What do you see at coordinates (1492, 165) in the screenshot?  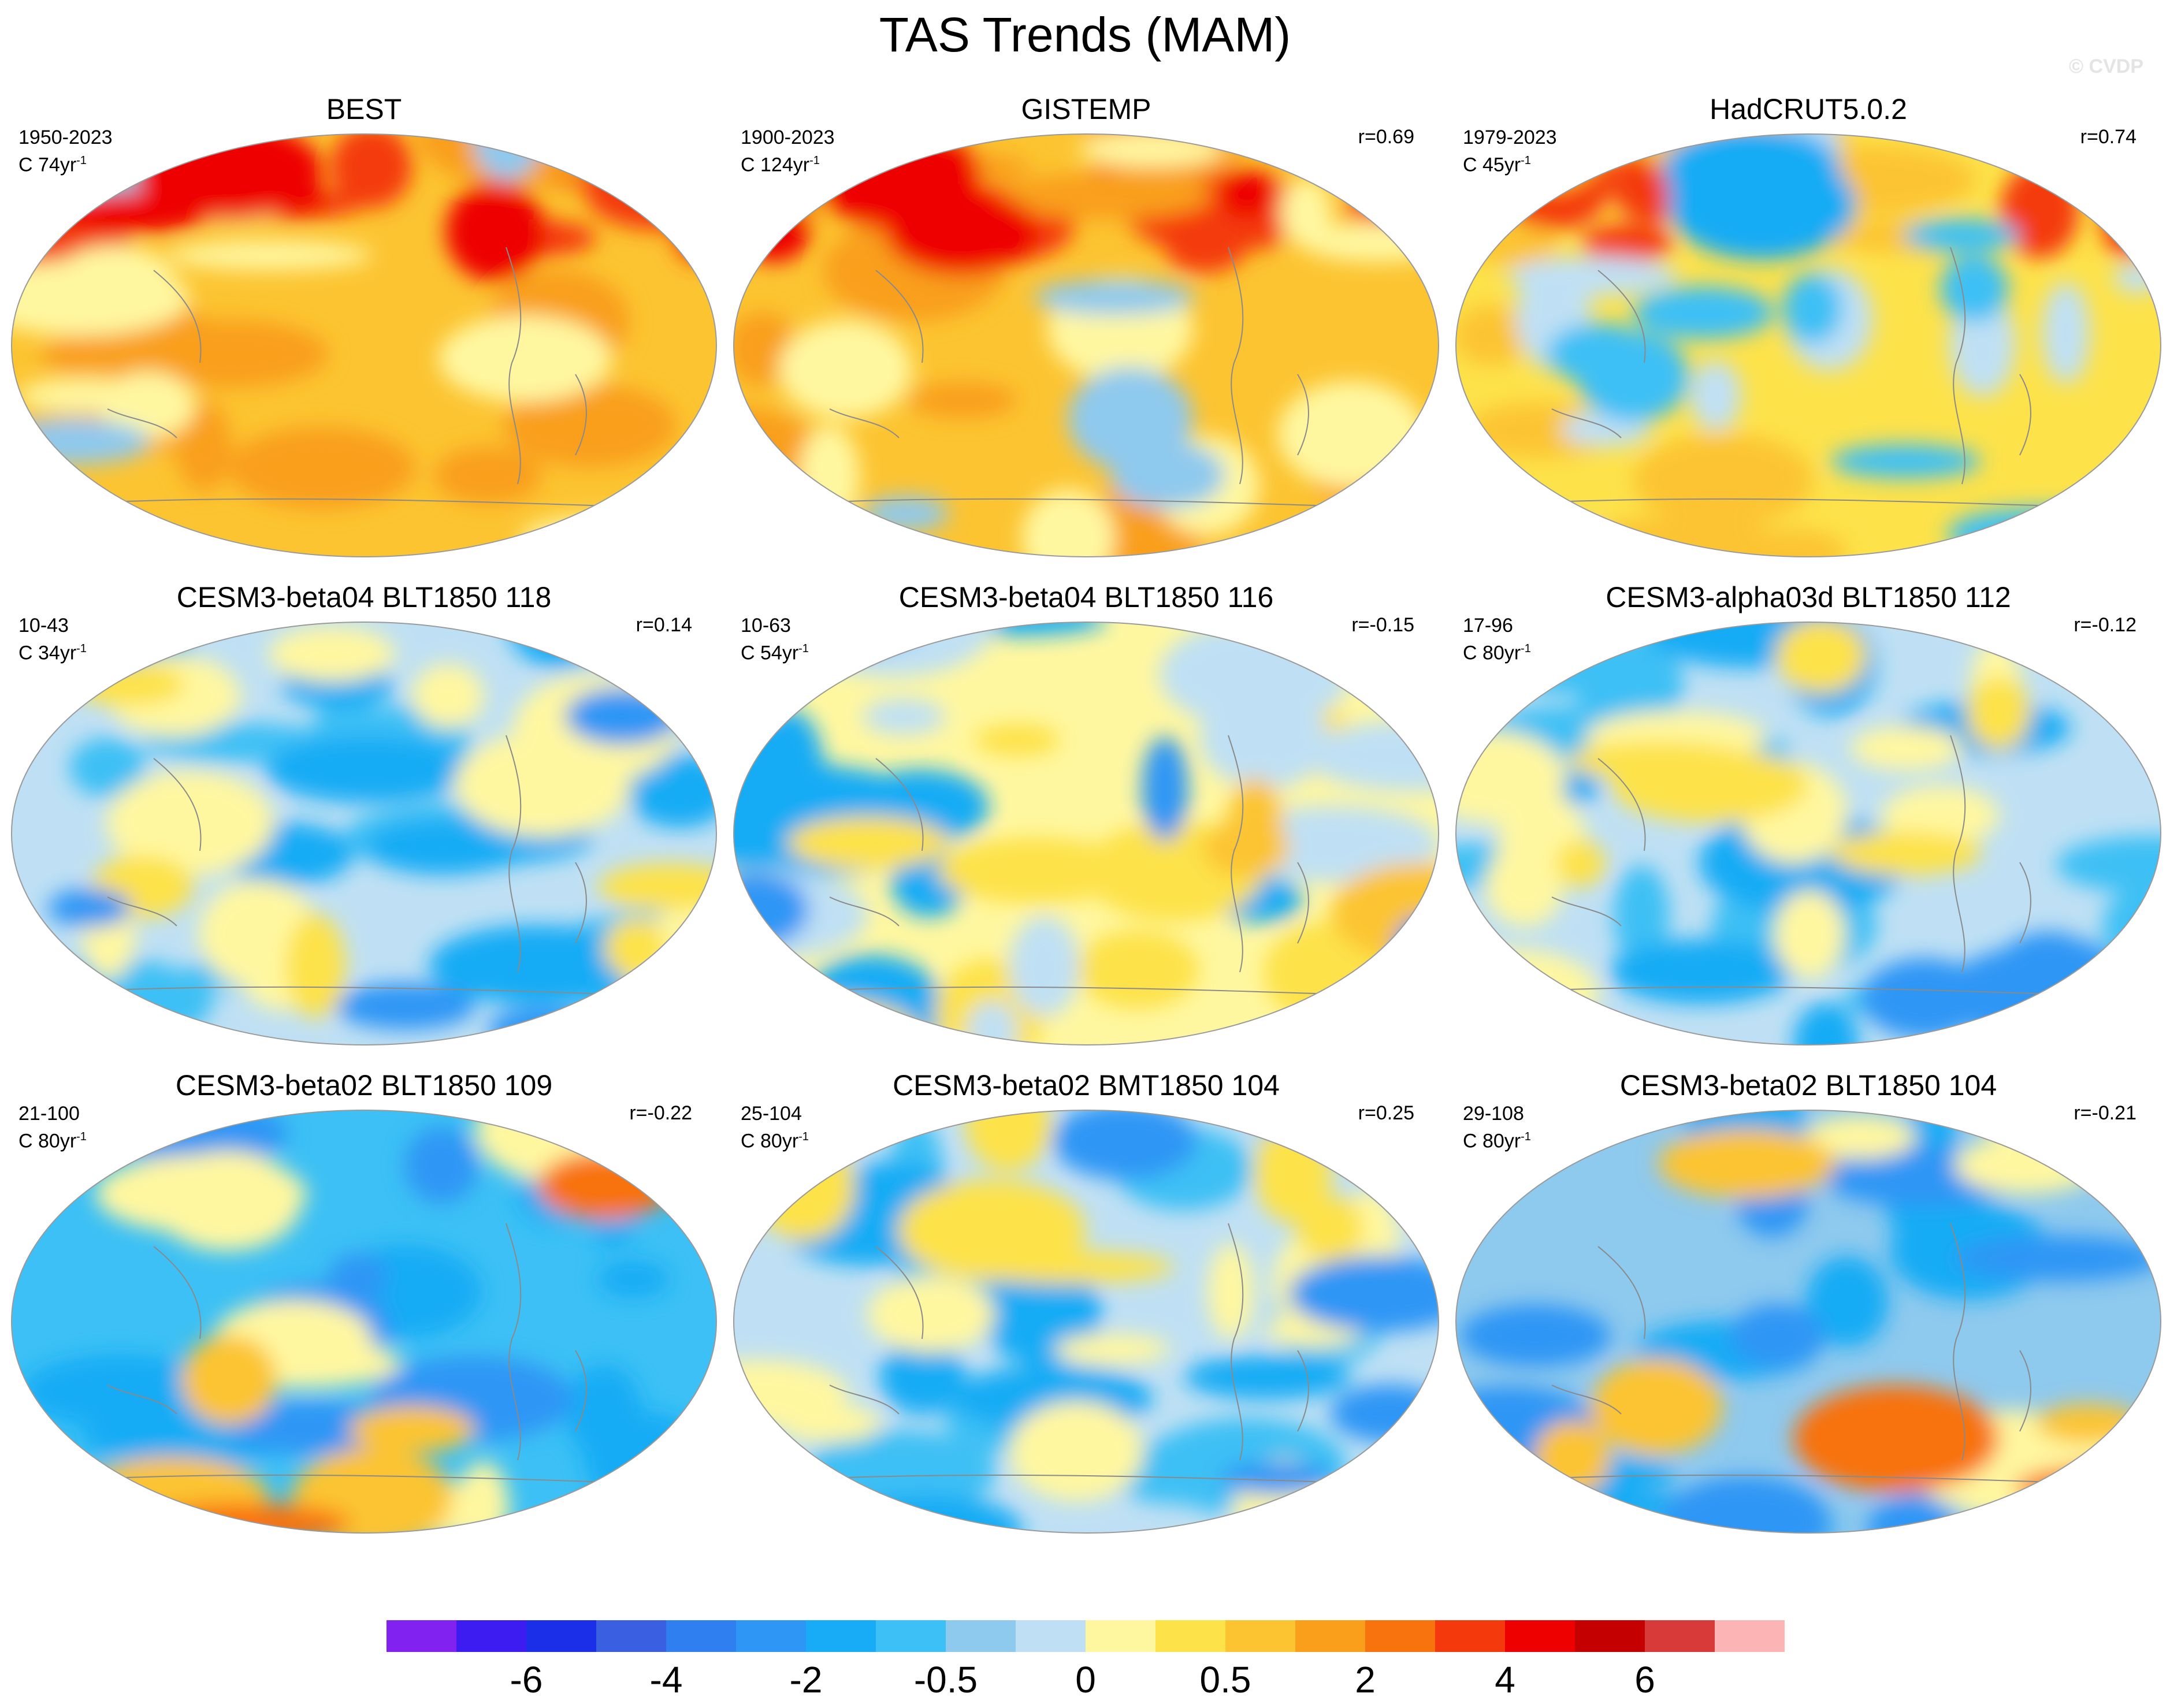 I see `panel-length-text: C 45yr` at bounding box center [1492, 165].